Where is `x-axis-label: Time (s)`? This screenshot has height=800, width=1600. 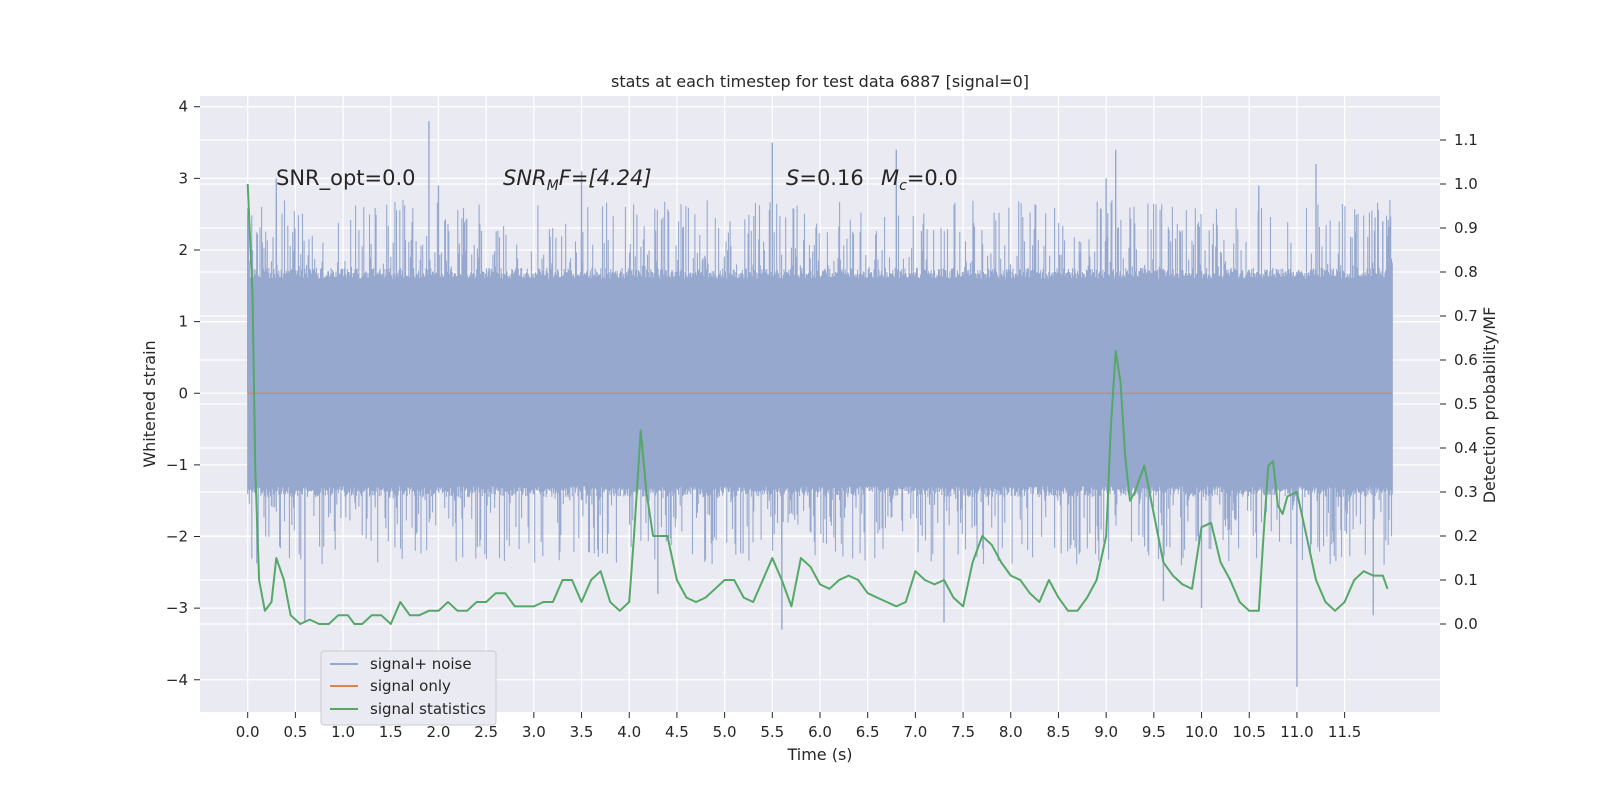
x-axis-label: Time (s) is located at coordinates (819, 754).